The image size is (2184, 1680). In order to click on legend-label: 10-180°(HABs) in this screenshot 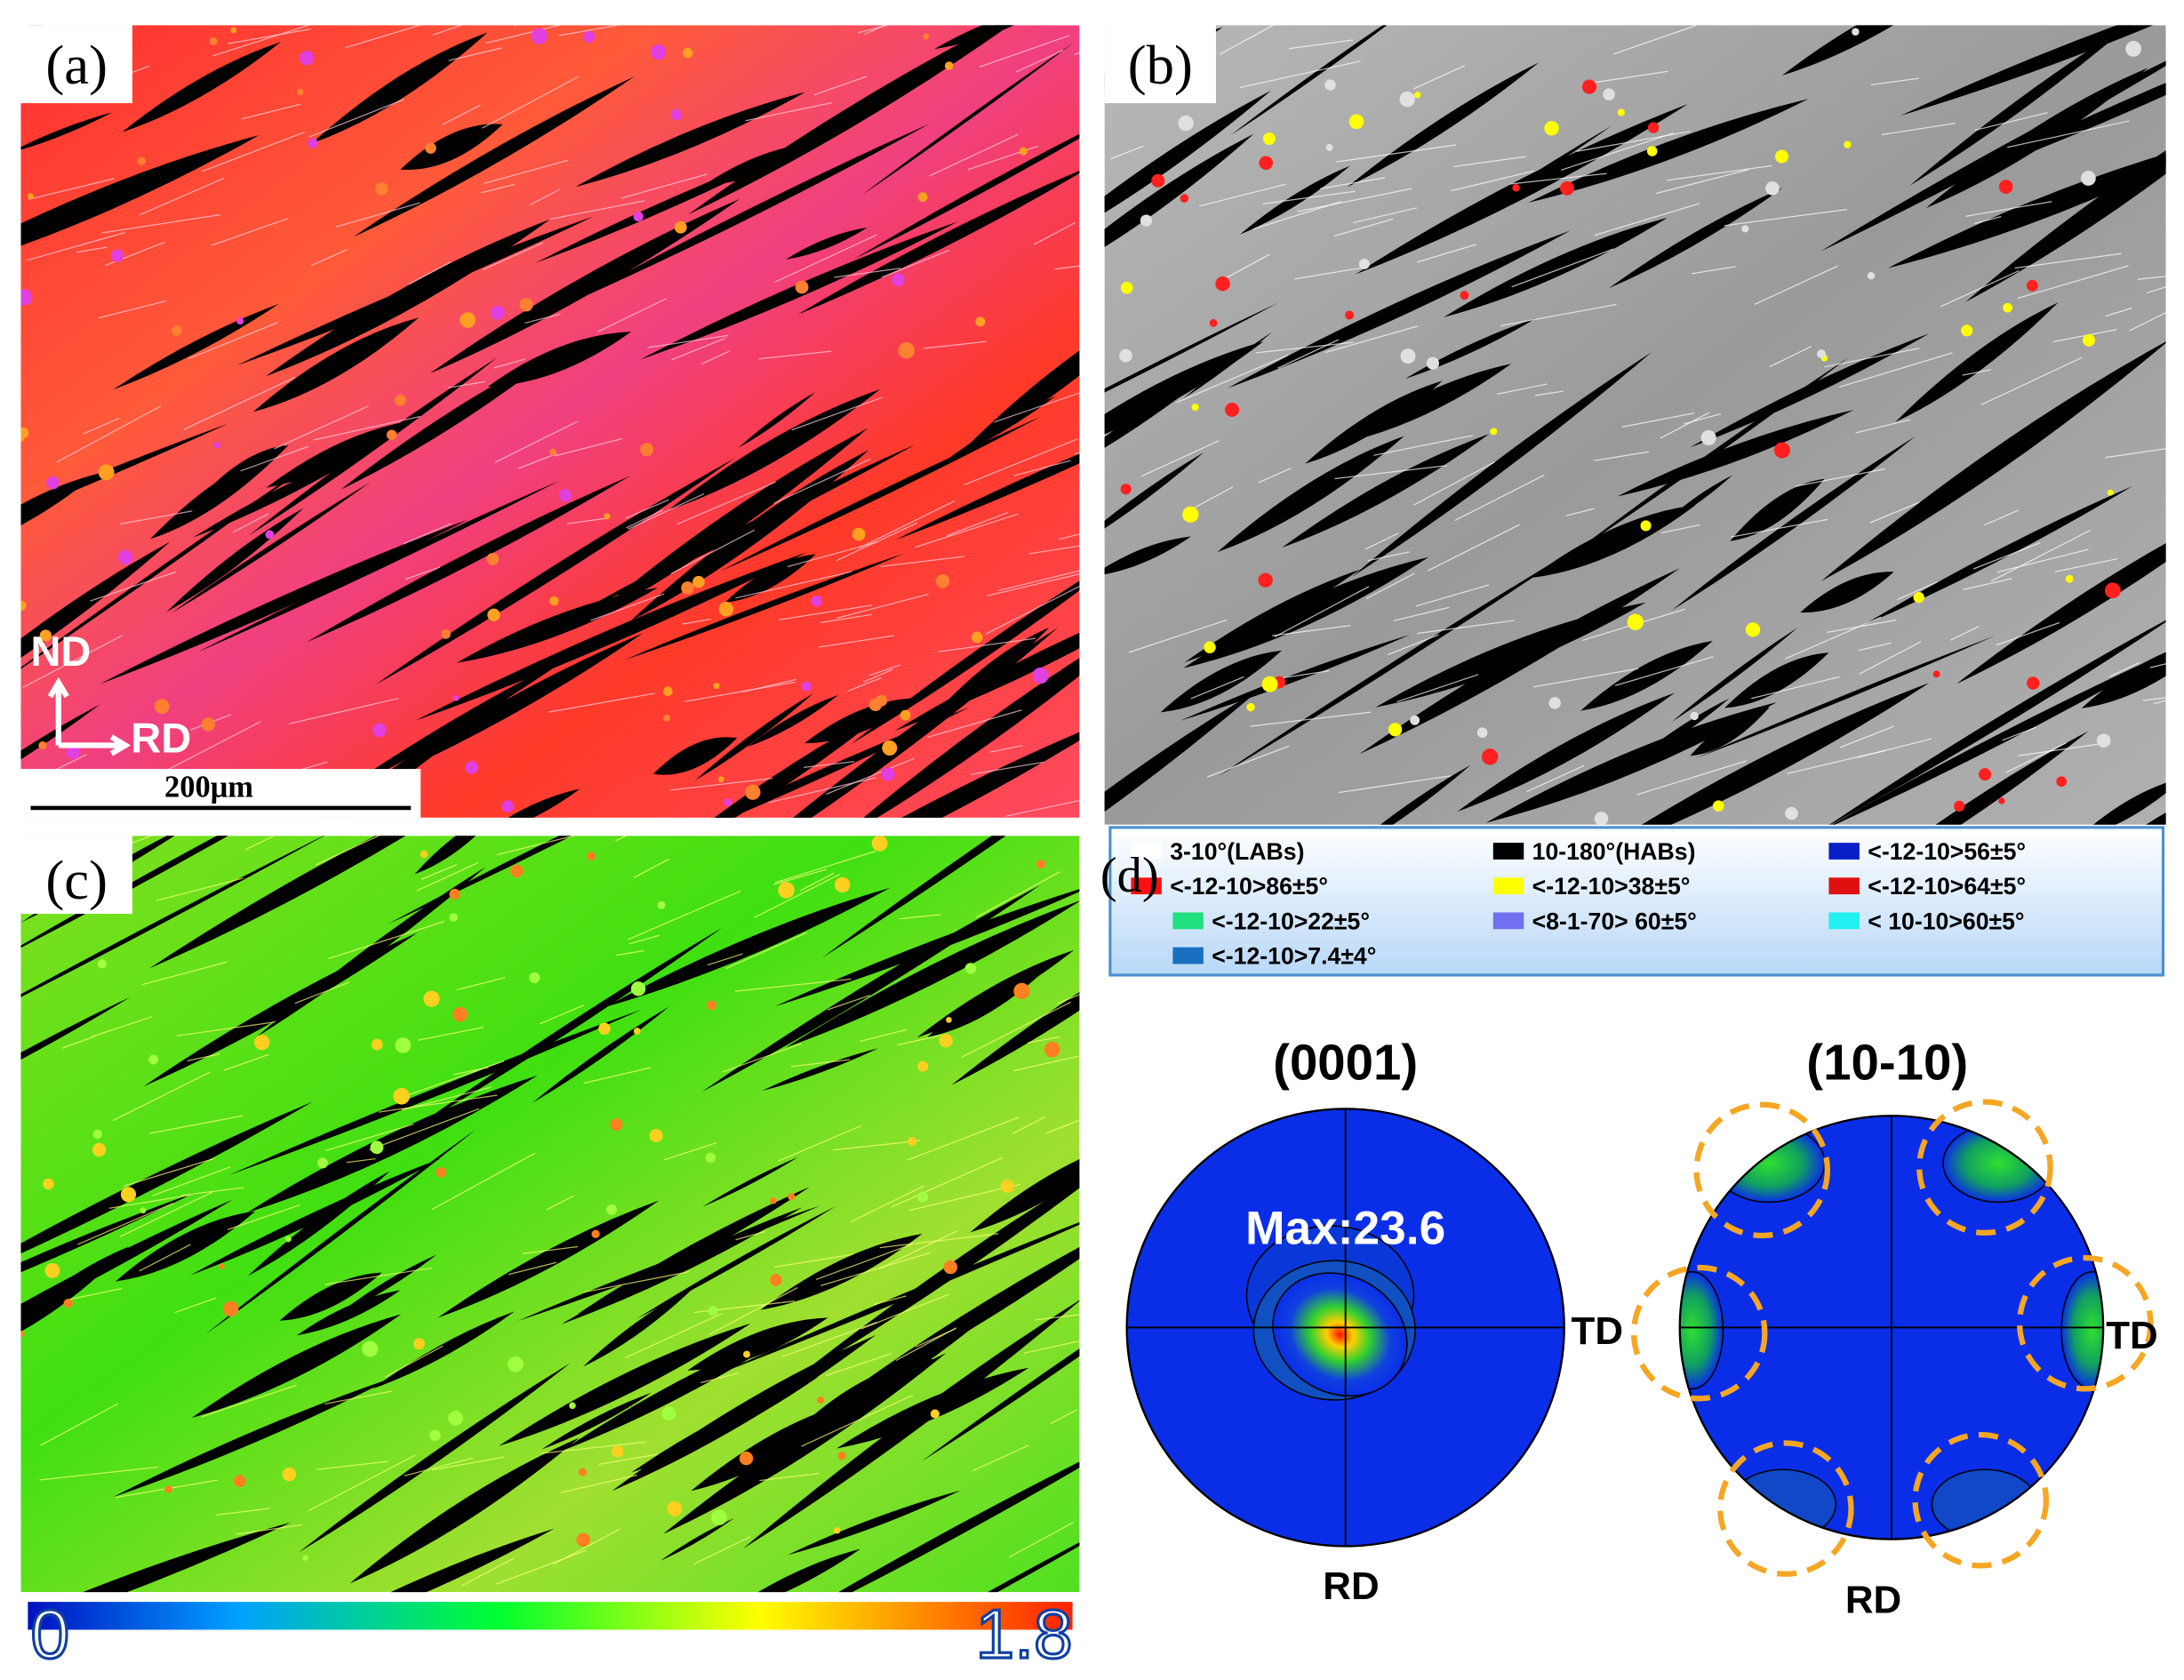, I will do `click(1614, 851)`.